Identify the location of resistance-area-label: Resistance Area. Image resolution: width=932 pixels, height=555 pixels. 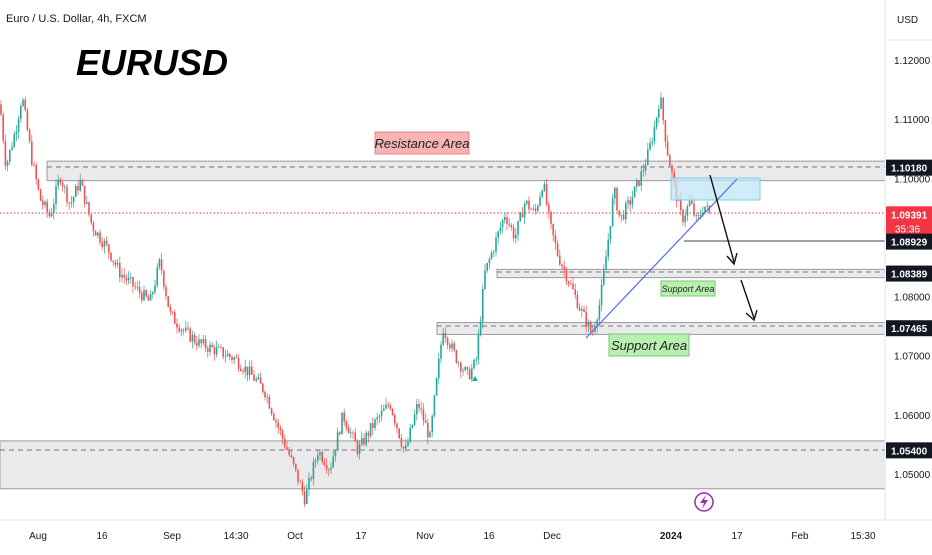
(422, 143).